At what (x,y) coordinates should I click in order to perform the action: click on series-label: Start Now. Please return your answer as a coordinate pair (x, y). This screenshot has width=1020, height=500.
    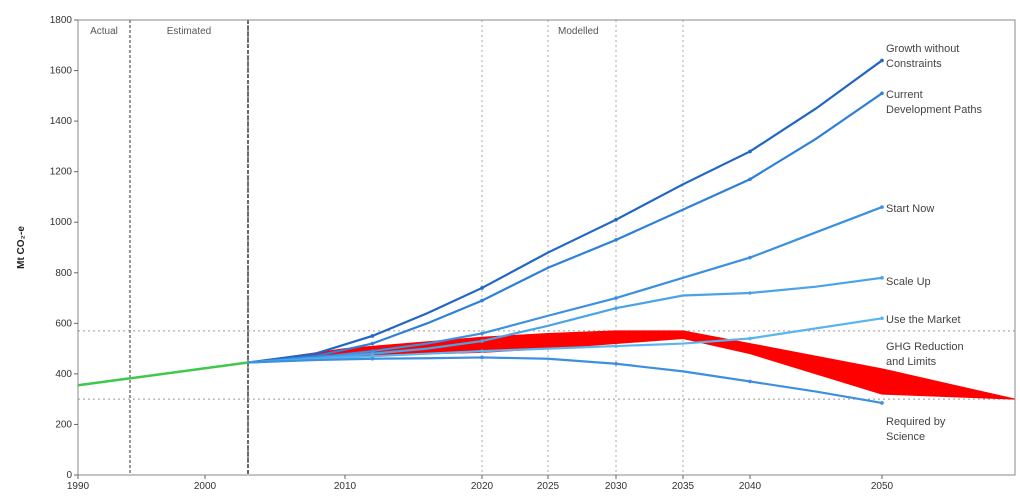
    Looking at the image, I should click on (910, 209).